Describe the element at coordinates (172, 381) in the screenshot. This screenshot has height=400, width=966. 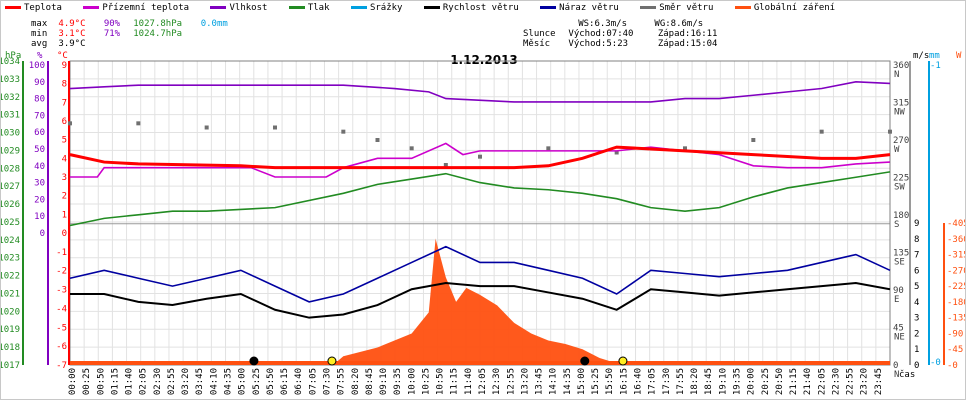
I see `axis-tick-time: 02:55` at that location.